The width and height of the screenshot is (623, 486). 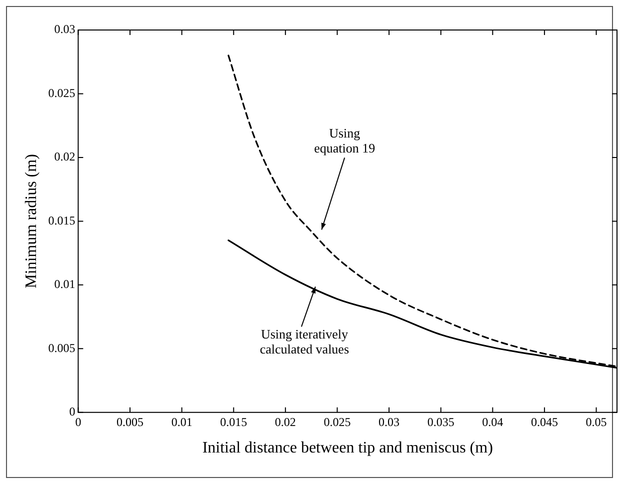 I want to click on x-axis-title: Initial distance between tip and meniscus (m), so click(x=347, y=448).